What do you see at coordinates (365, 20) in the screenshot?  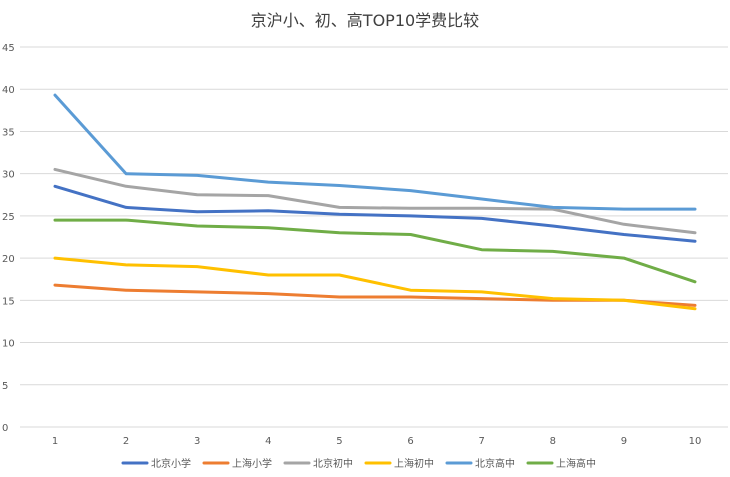 I see `chart-title: 京沪小、初、高TOP10学费比较` at bounding box center [365, 20].